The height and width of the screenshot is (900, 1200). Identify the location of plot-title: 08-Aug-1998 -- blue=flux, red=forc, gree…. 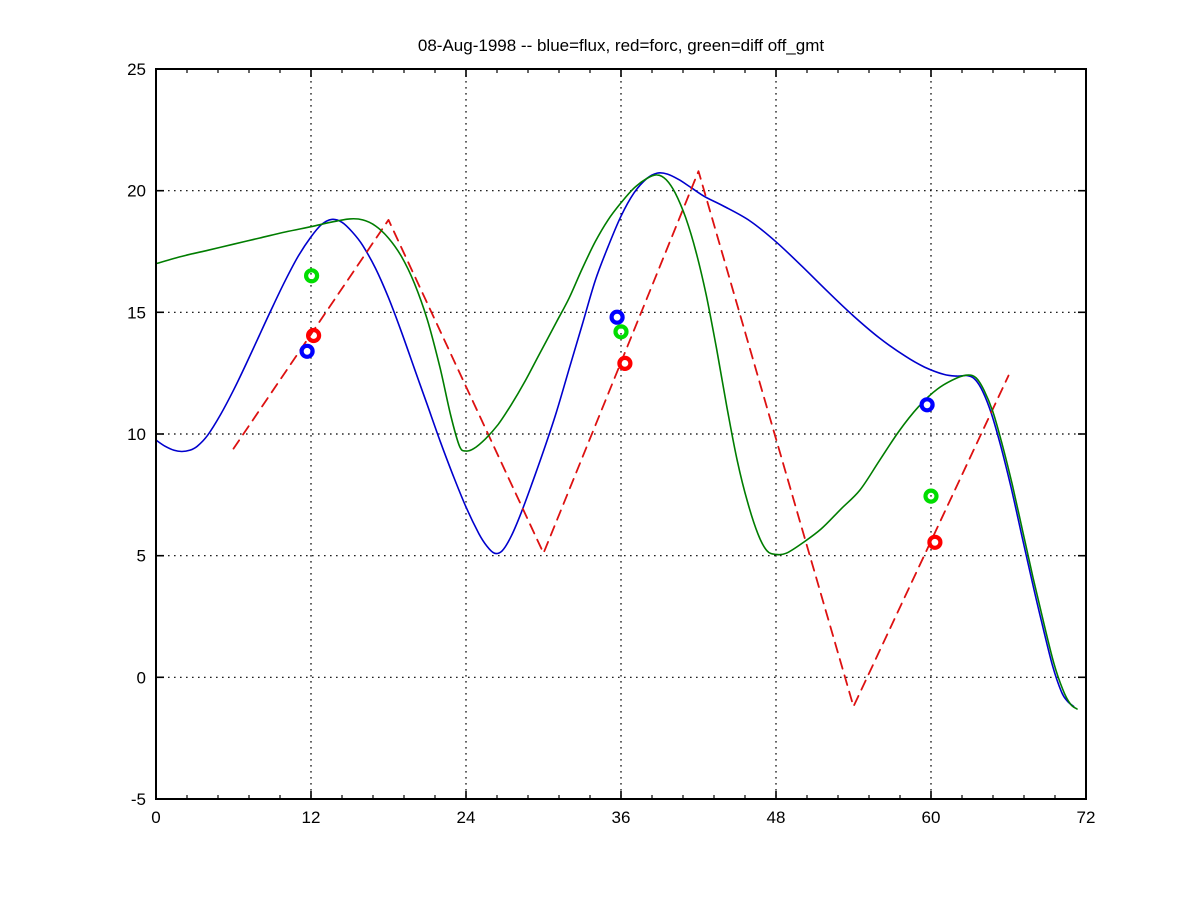
(621, 45).